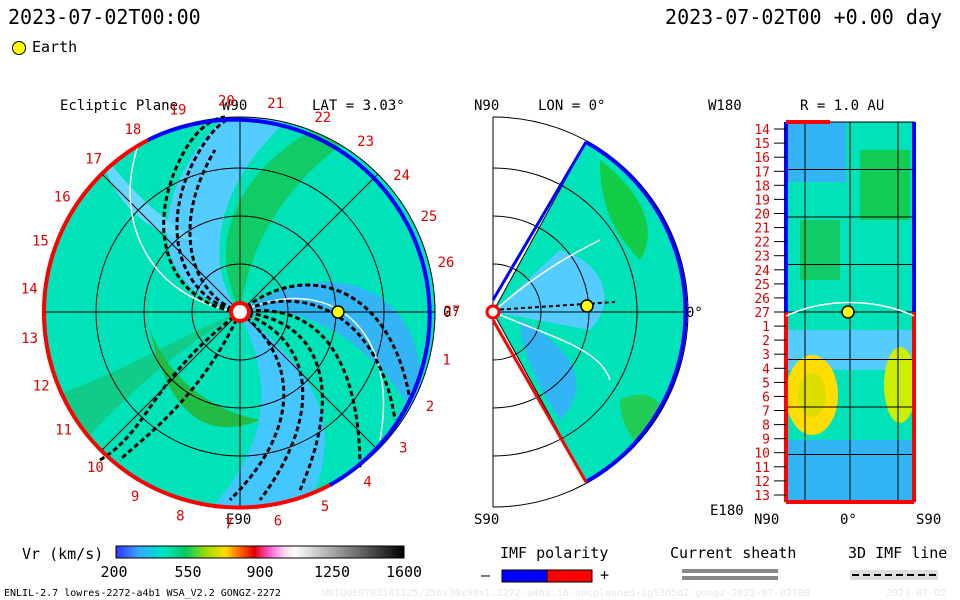 The height and width of the screenshot is (600, 960). Describe the element at coordinates (762, 496) in the screenshot. I see `radial-rotation-label: 13` at that location.